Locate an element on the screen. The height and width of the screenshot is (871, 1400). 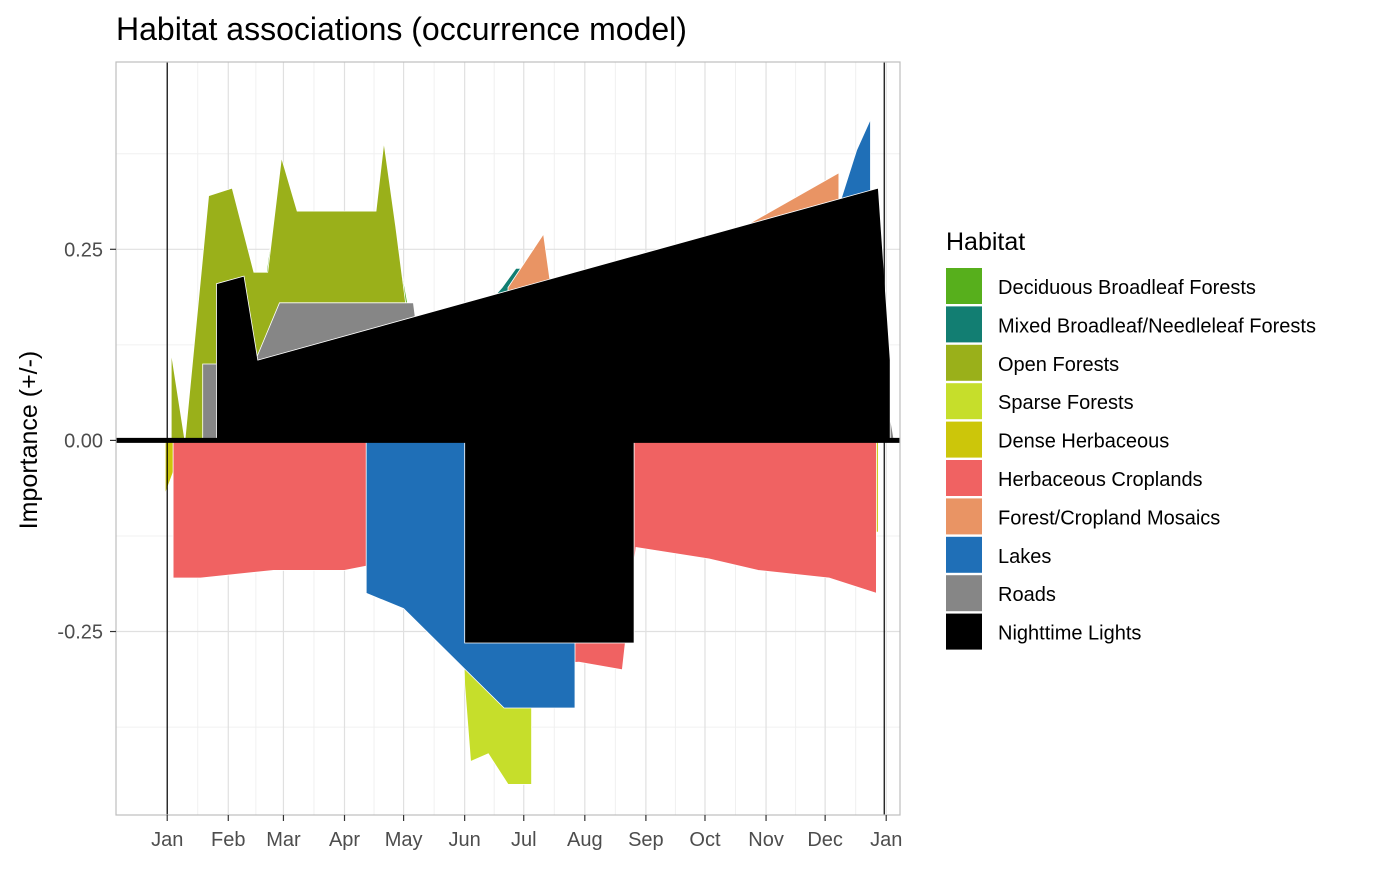
x-tick-label: Mar is located at coordinates (283, 840).